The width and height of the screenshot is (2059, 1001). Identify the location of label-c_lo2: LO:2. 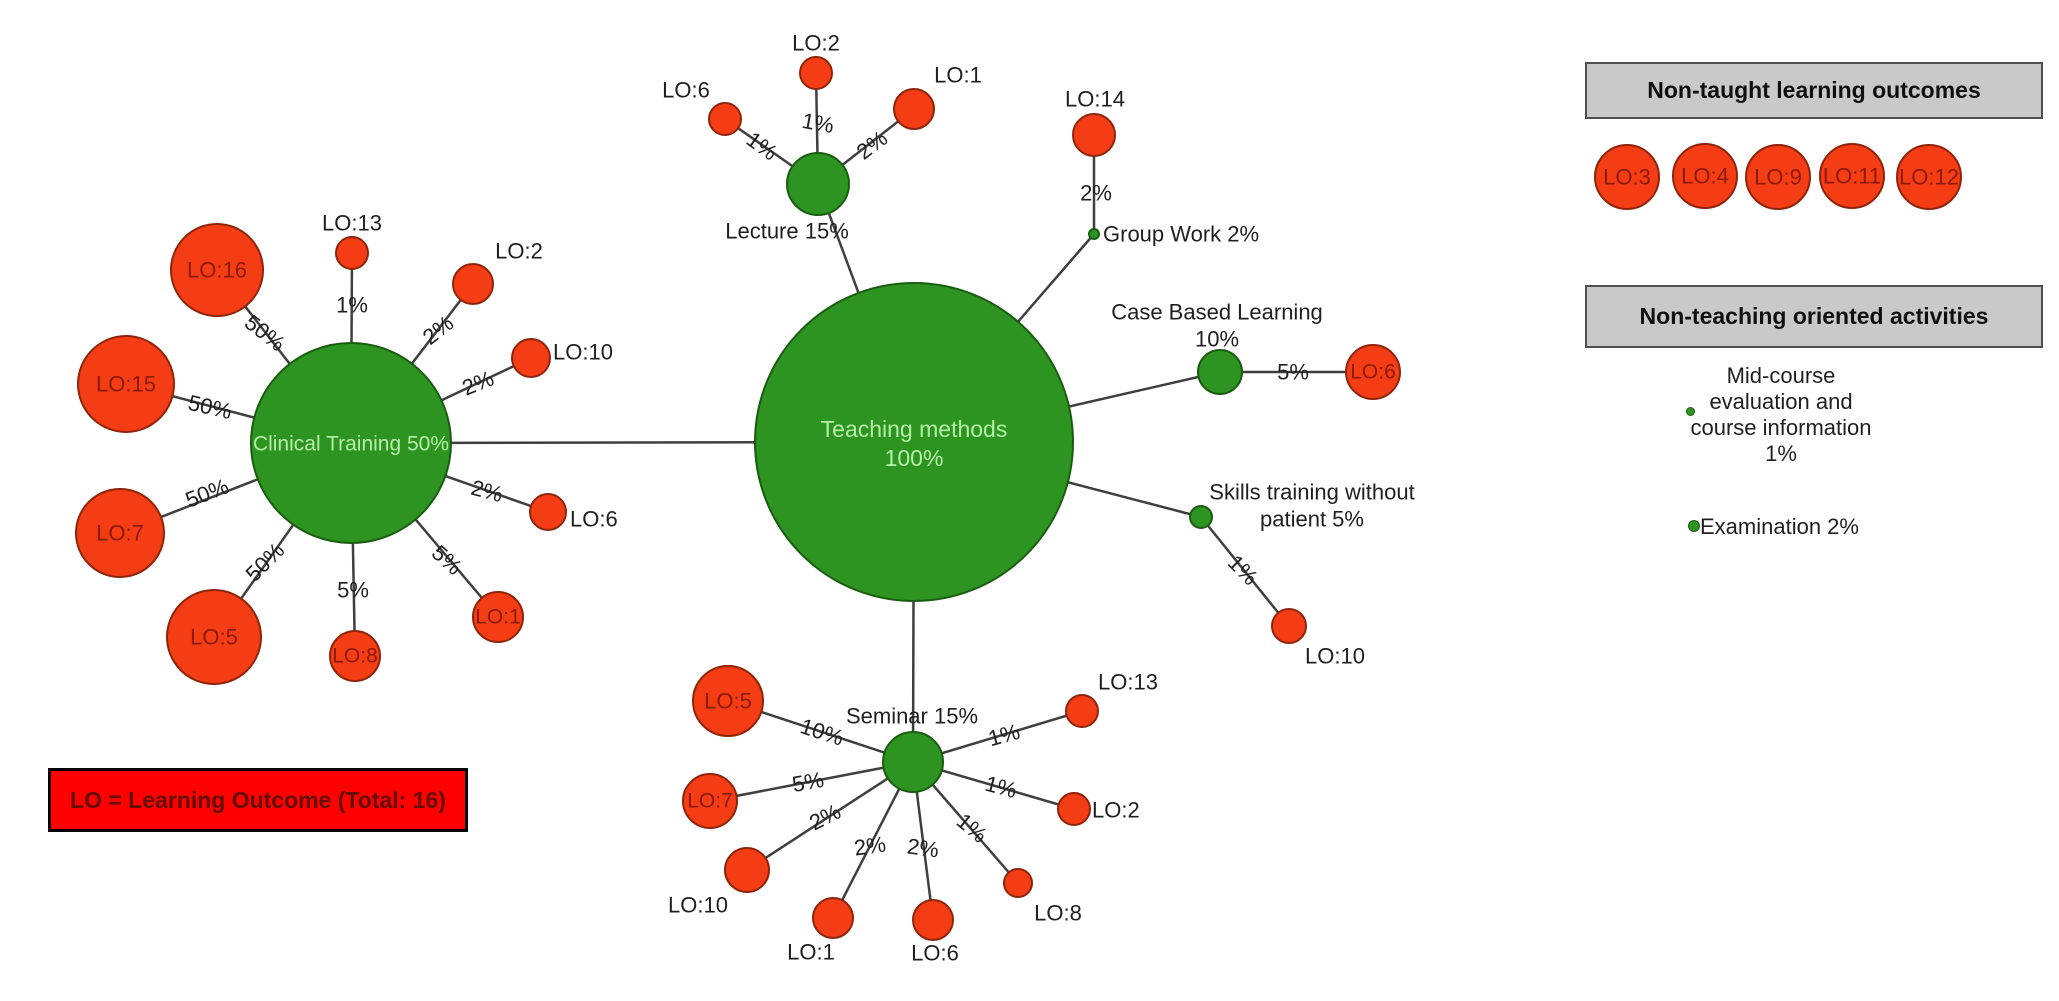
(519, 251).